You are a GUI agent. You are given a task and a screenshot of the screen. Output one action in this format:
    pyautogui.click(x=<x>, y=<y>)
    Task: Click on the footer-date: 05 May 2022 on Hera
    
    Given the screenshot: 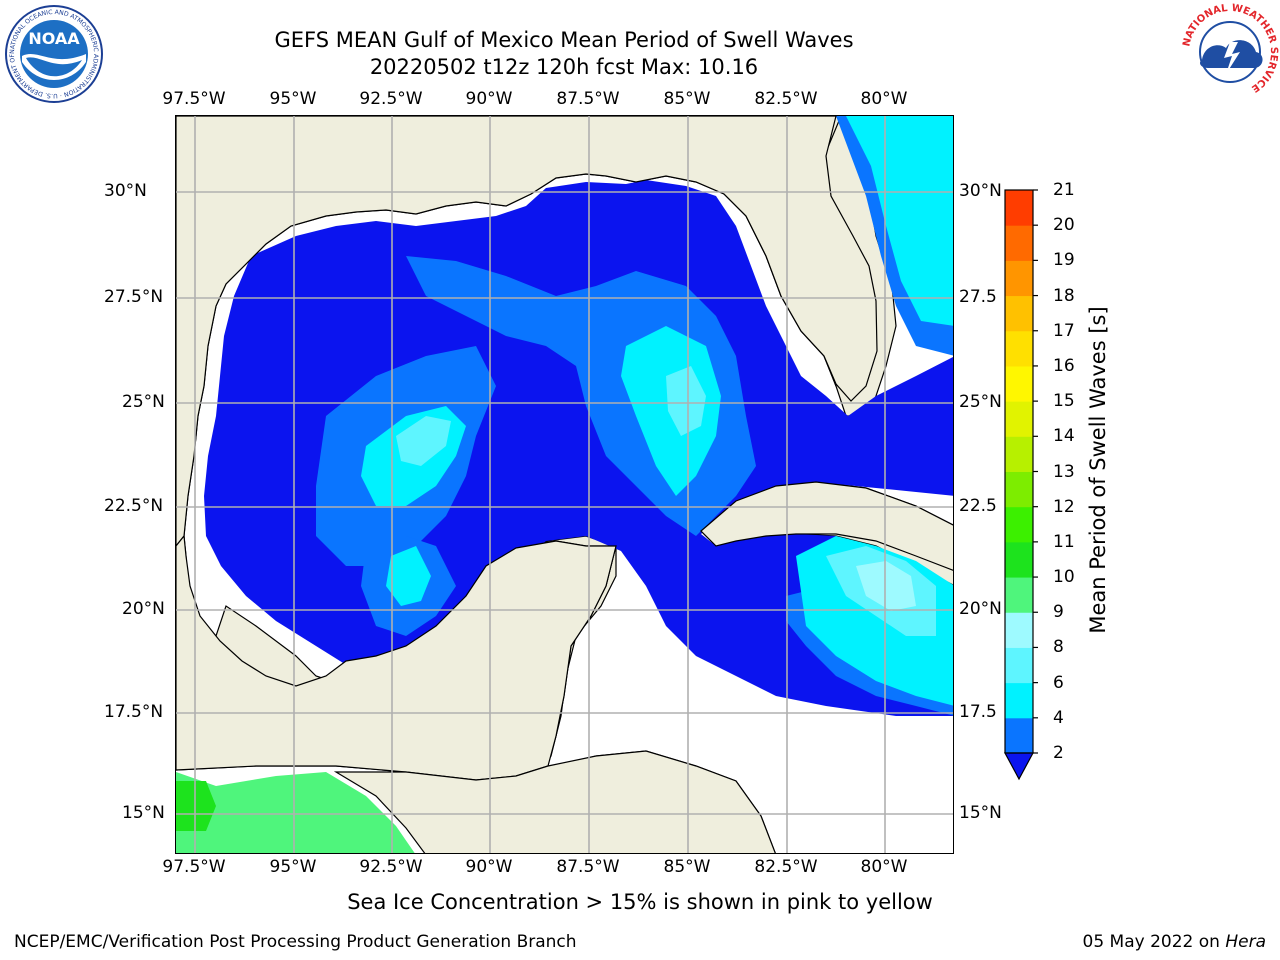 What is the action you would take?
    pyautogui.click(x=1175, y=942)
    